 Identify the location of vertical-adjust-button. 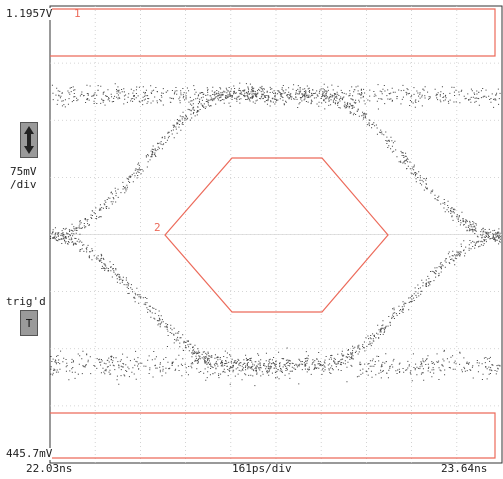
(29, 140).